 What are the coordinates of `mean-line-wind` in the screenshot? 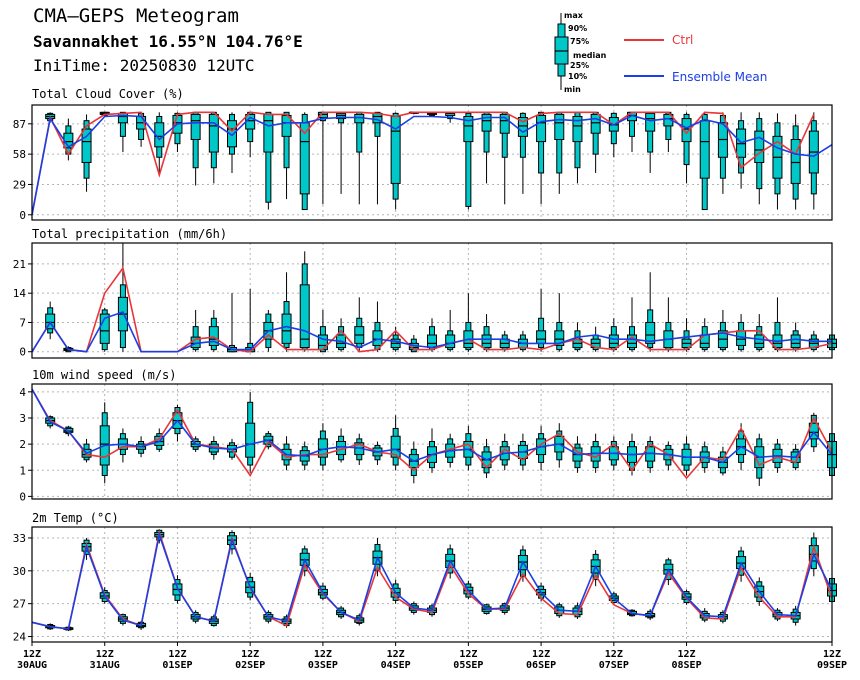 It's located at (432, 426).